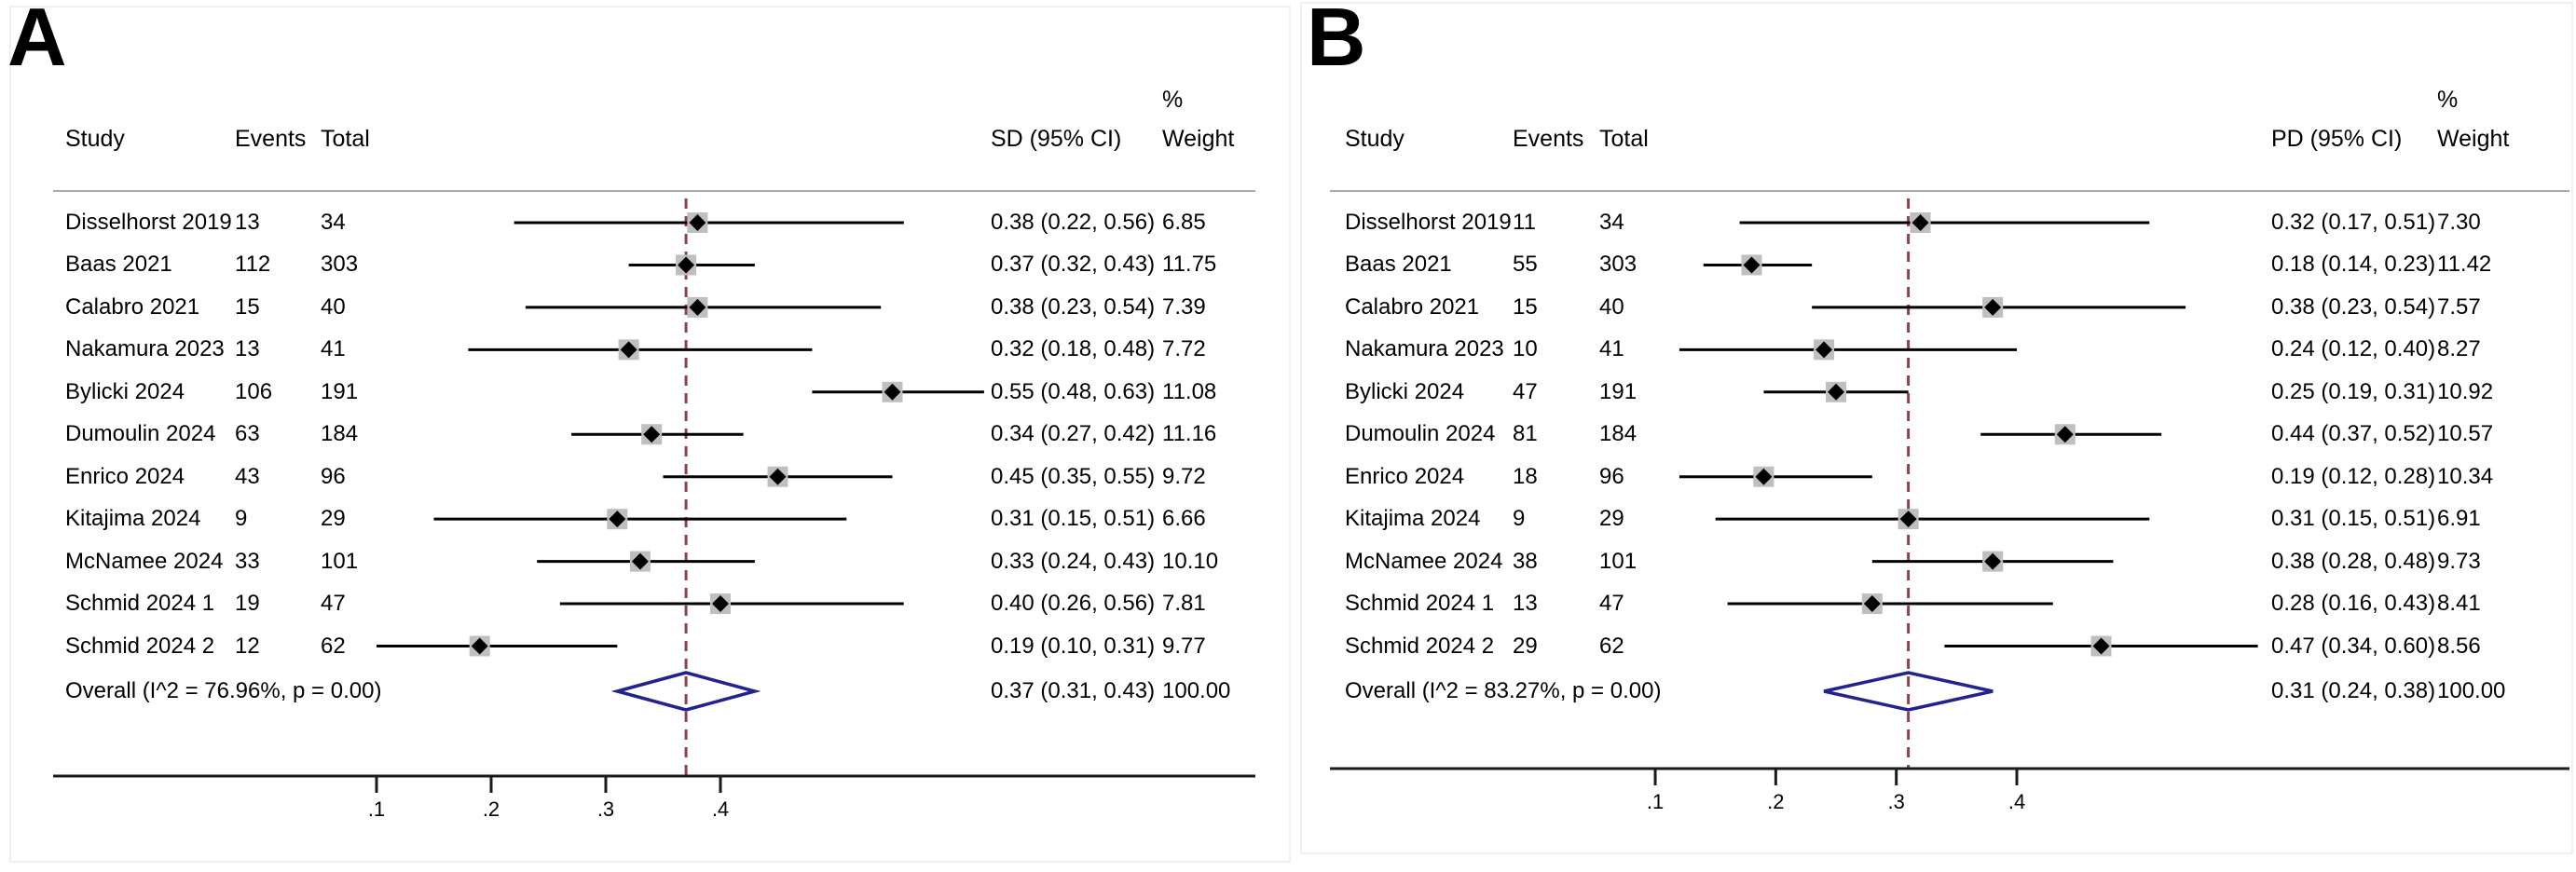 The width and height of the screenshot is (2576, 872). What do you see at coordinates (605, 809) in the screenshot?
I see `x-axis-tick-label: .3` at bounding box center [605, 809].